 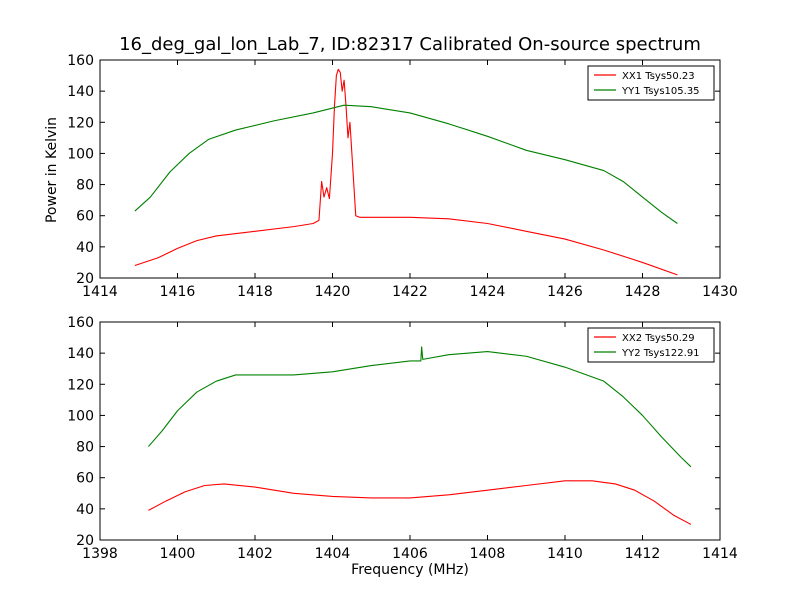 I want to click on x-tick-label: 1408, so click(x=488, y=554).